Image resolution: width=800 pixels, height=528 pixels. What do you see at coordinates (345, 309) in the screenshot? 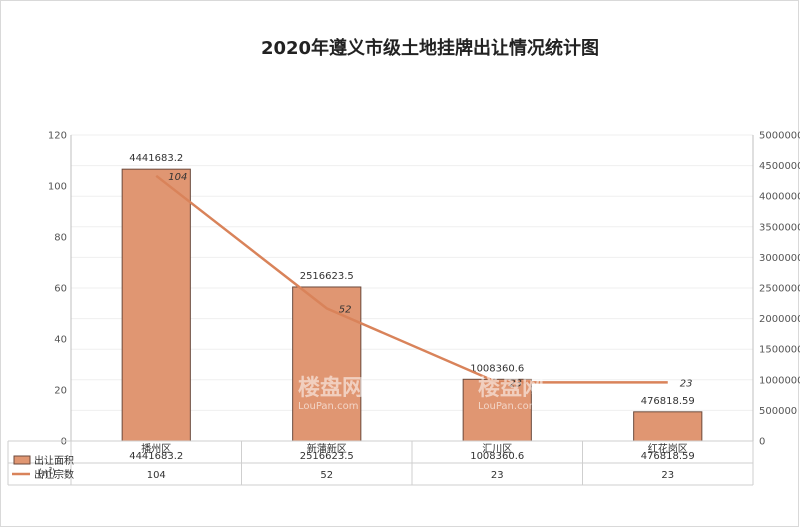
I see `line-data-label: 52` at bounding box center [345, 309].